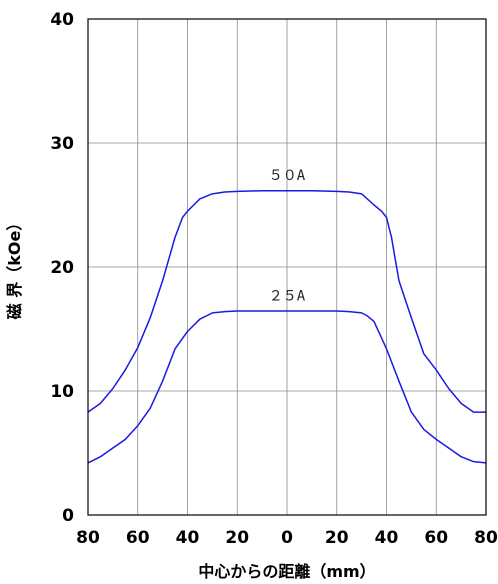  Describe the element at coordinates (62, 144) in the screenshot. I see `y-tick-label: 30` at that location.